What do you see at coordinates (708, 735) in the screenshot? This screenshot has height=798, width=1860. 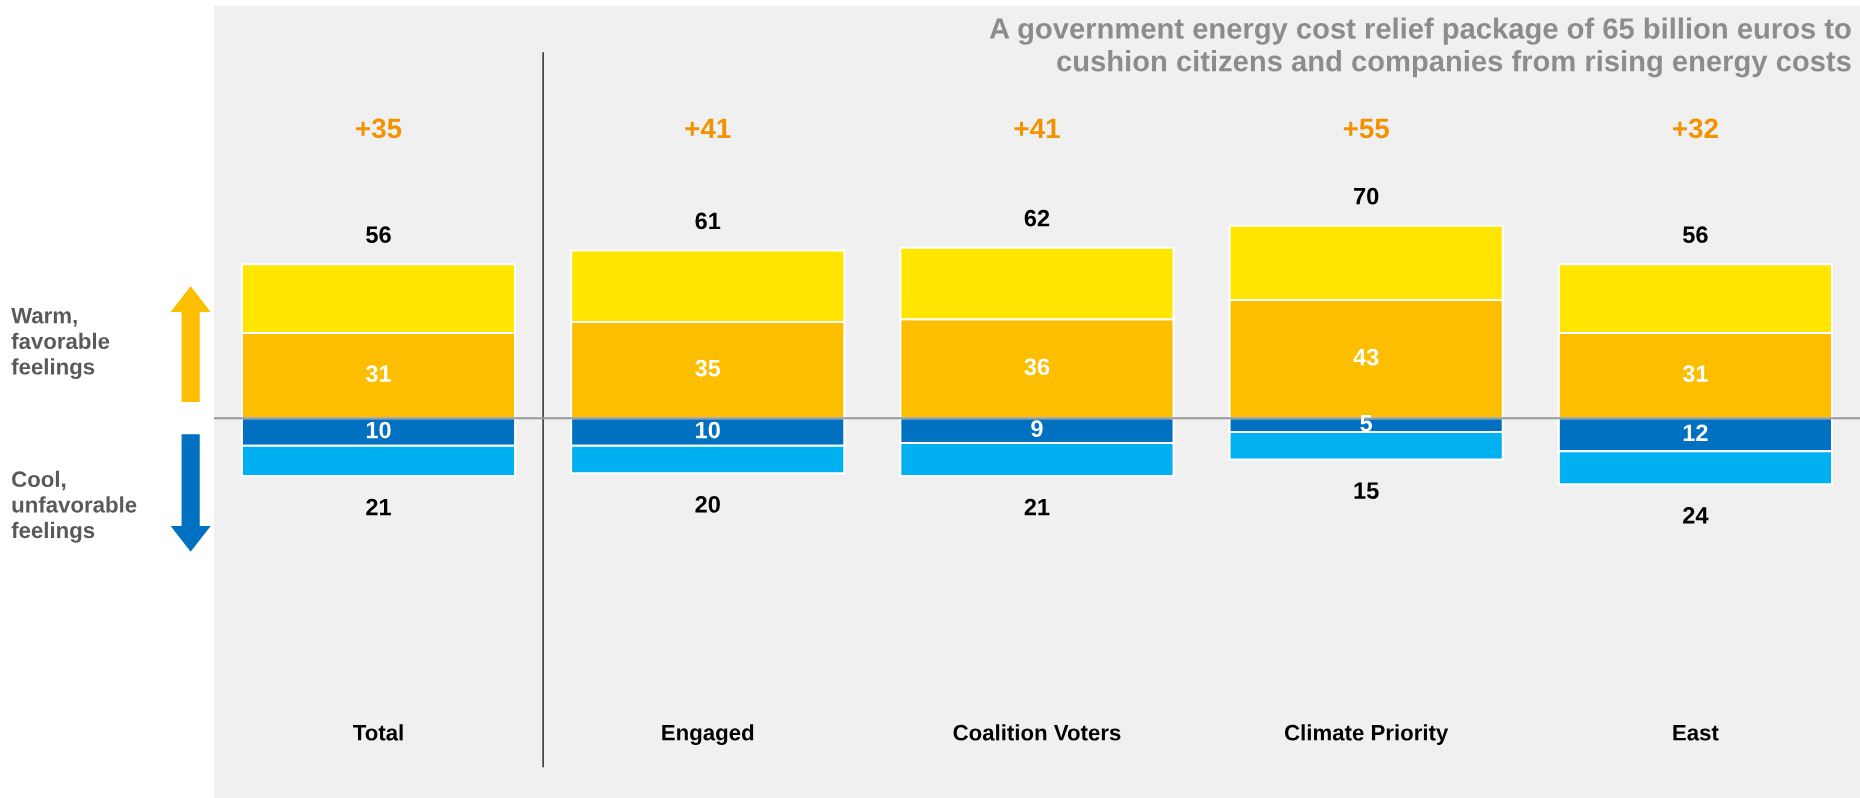 I see `x-tick-label: Engaged` at bounding box center [708, 735].